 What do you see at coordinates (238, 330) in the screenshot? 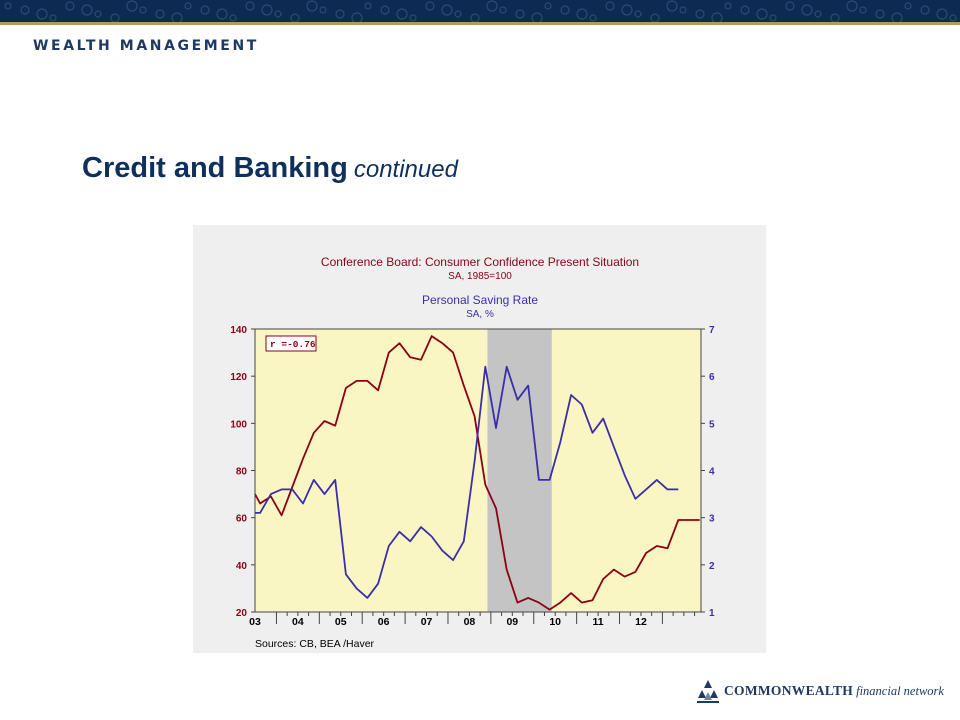
I see `left-tick-label: 140` at bounding box center [238, 330].